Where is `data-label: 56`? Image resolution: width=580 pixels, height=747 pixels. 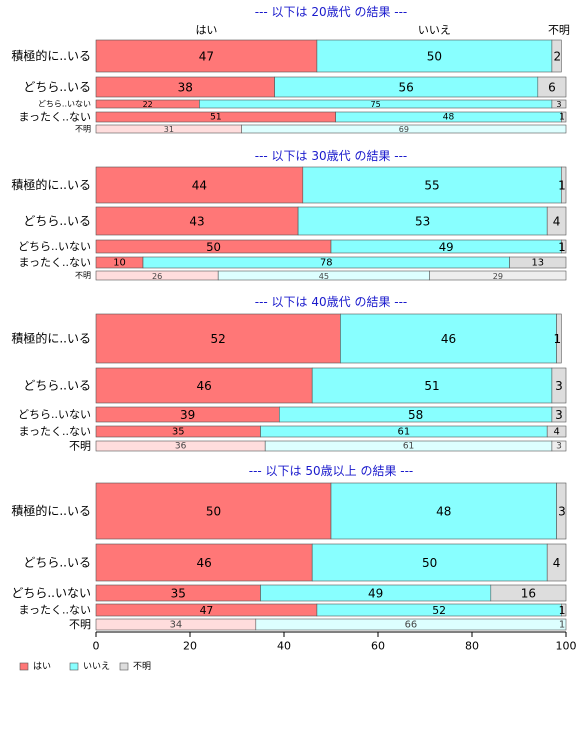
data-label: 56 is located at coordinates (406, 88).